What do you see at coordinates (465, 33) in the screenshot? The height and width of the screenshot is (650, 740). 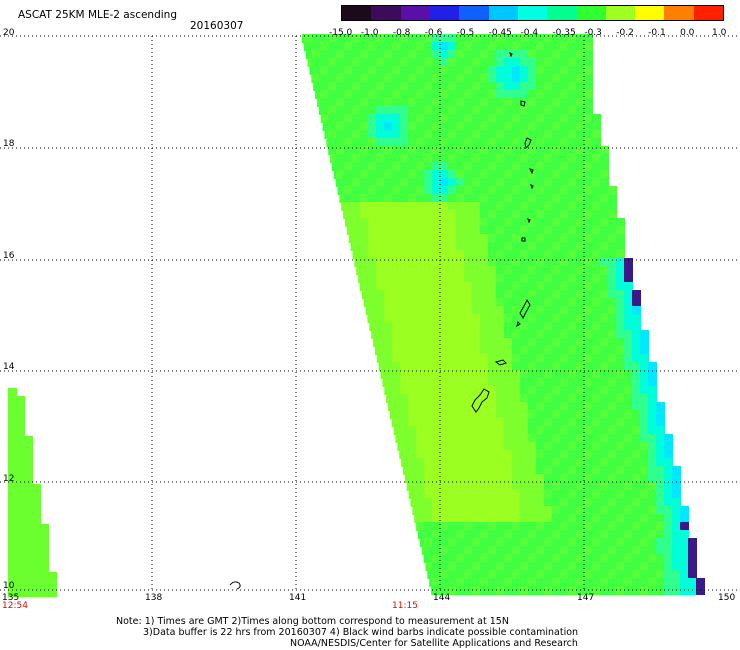 I see `colorbar-label: -0.5` at bounding box center [465, 33].